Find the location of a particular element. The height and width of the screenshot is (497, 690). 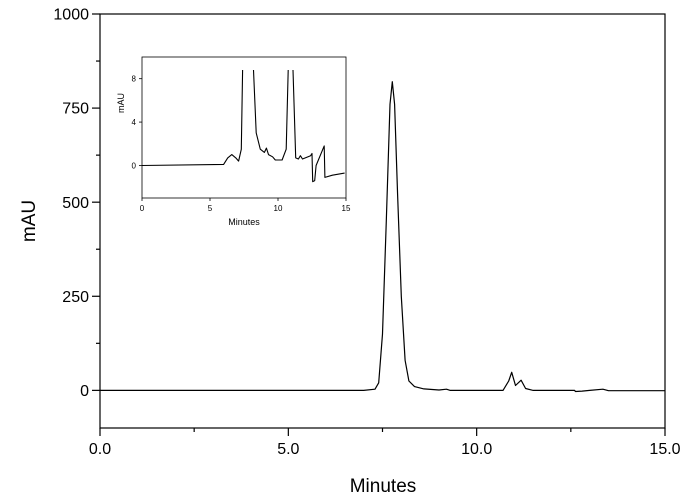

main-x-tick-label: 15.0 is located at coordinates (664, 449).